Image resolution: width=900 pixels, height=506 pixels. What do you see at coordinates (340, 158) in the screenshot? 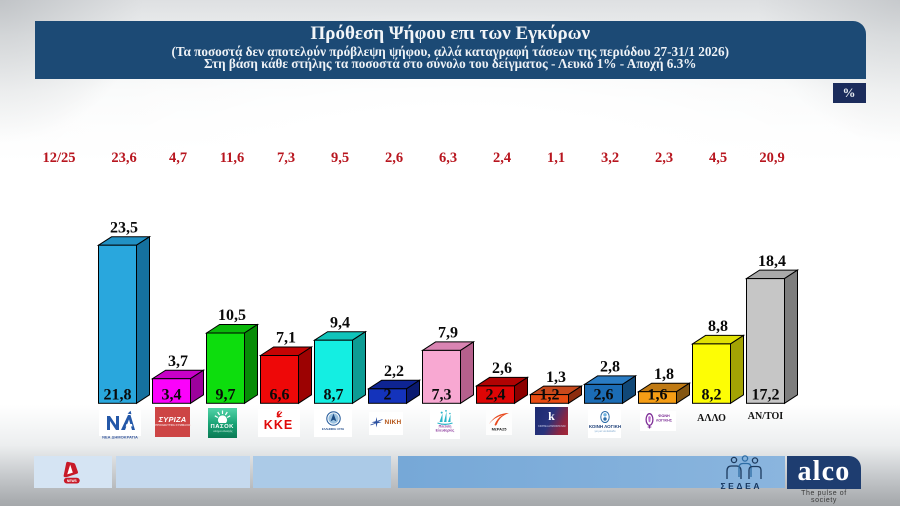
I see `svg-text: 9,5` at bounding box center [340, 158].